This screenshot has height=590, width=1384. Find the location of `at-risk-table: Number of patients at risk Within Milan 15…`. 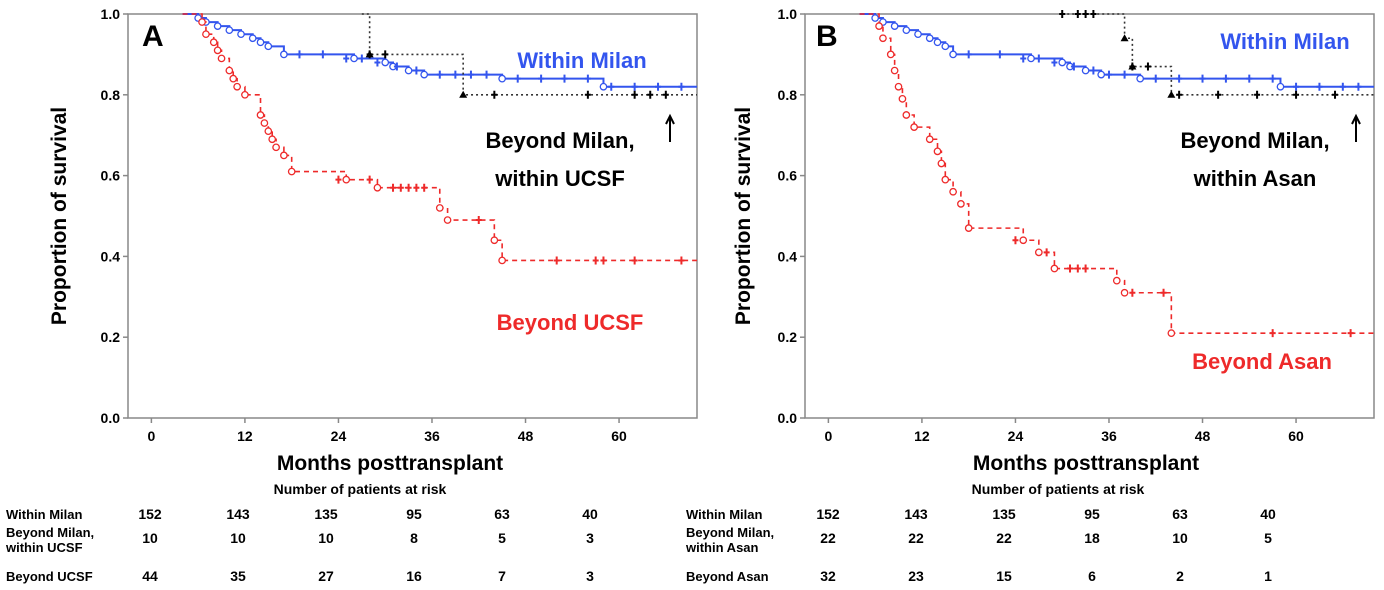

at-risk-table: Number of patients at risk Within Milan 15… is located at coordinates (301, 532).